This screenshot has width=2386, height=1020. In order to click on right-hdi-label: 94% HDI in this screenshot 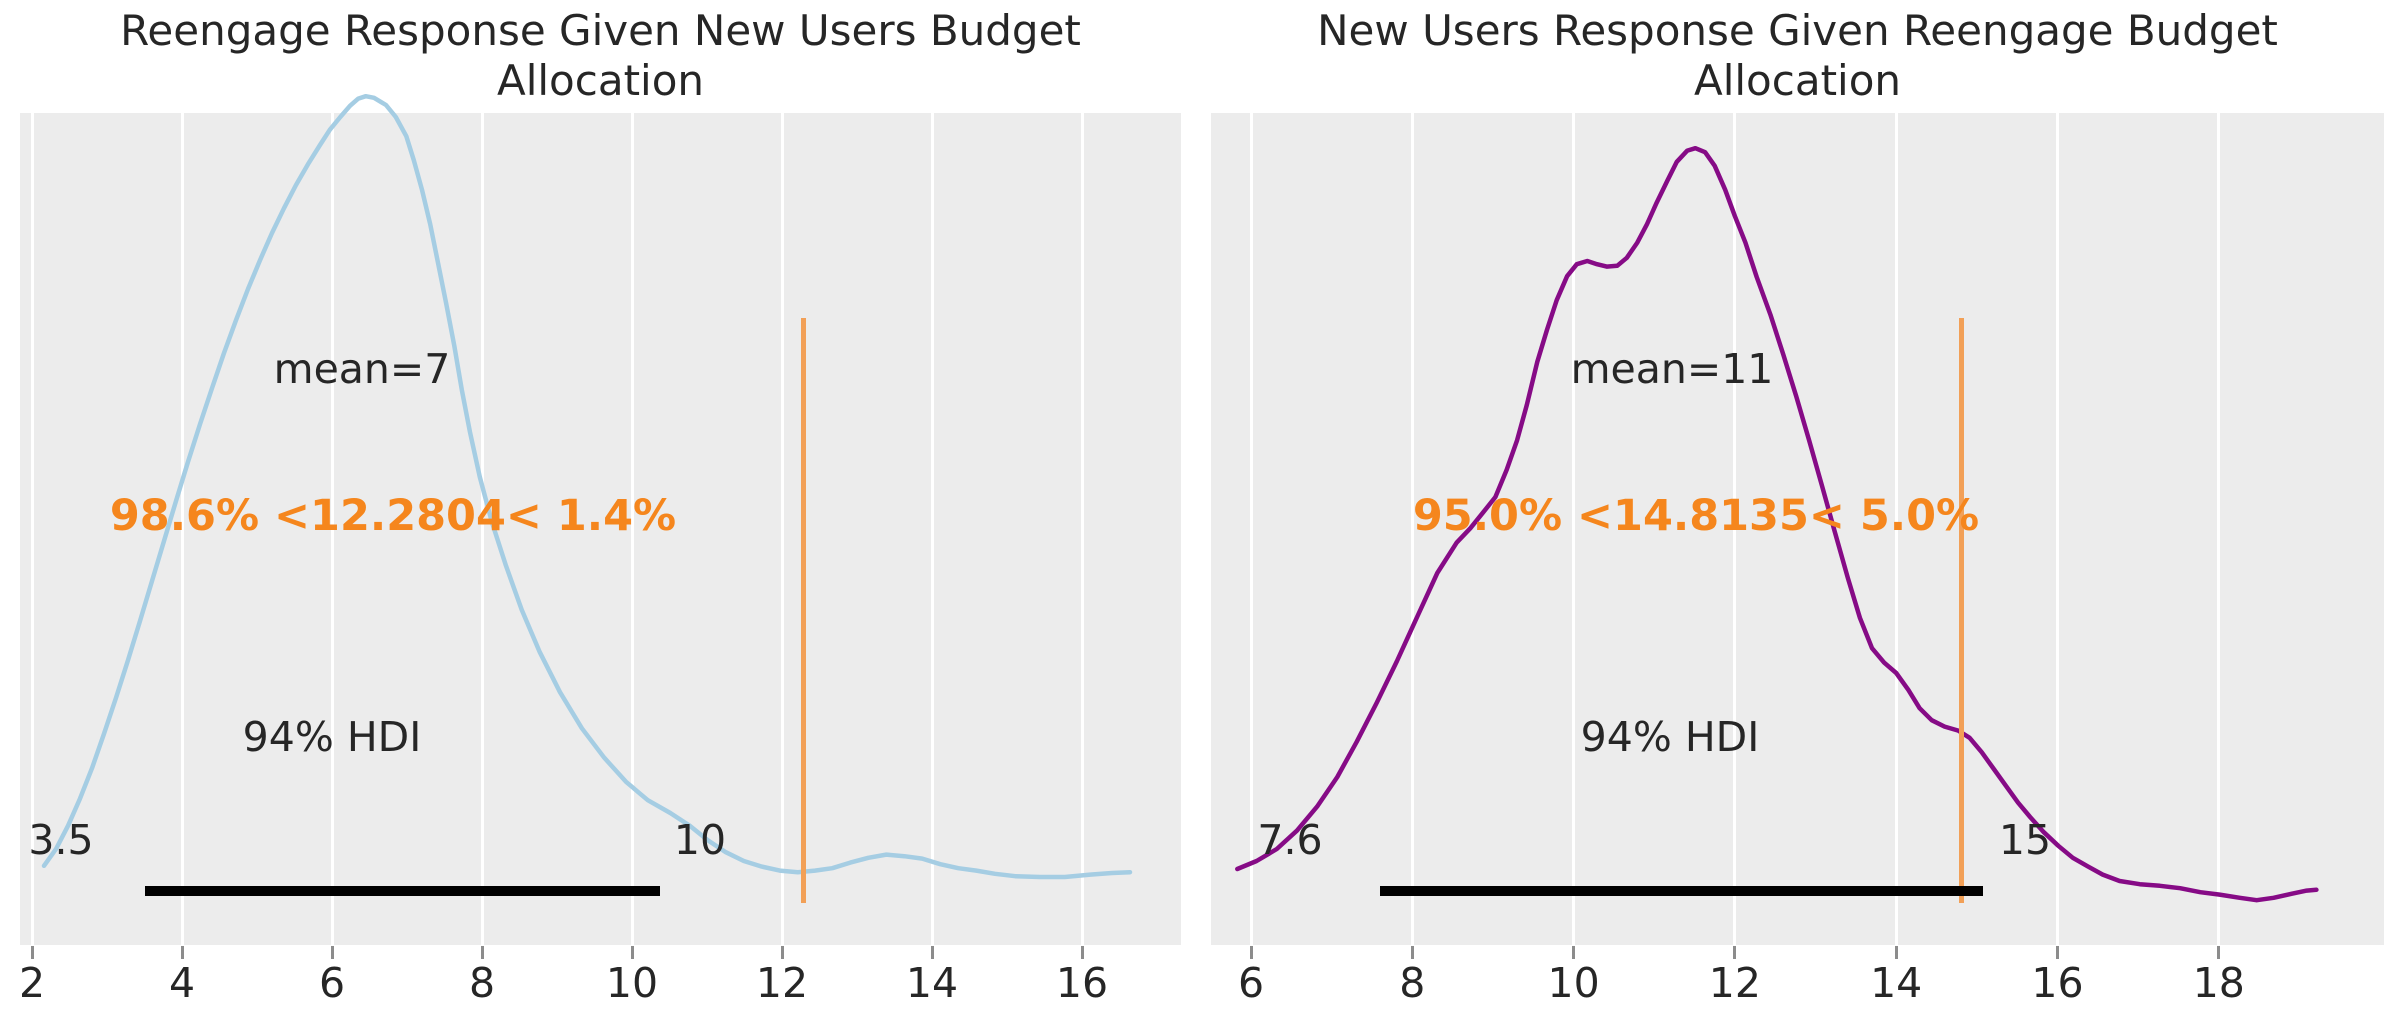, I will do `click(1670, 737)`.